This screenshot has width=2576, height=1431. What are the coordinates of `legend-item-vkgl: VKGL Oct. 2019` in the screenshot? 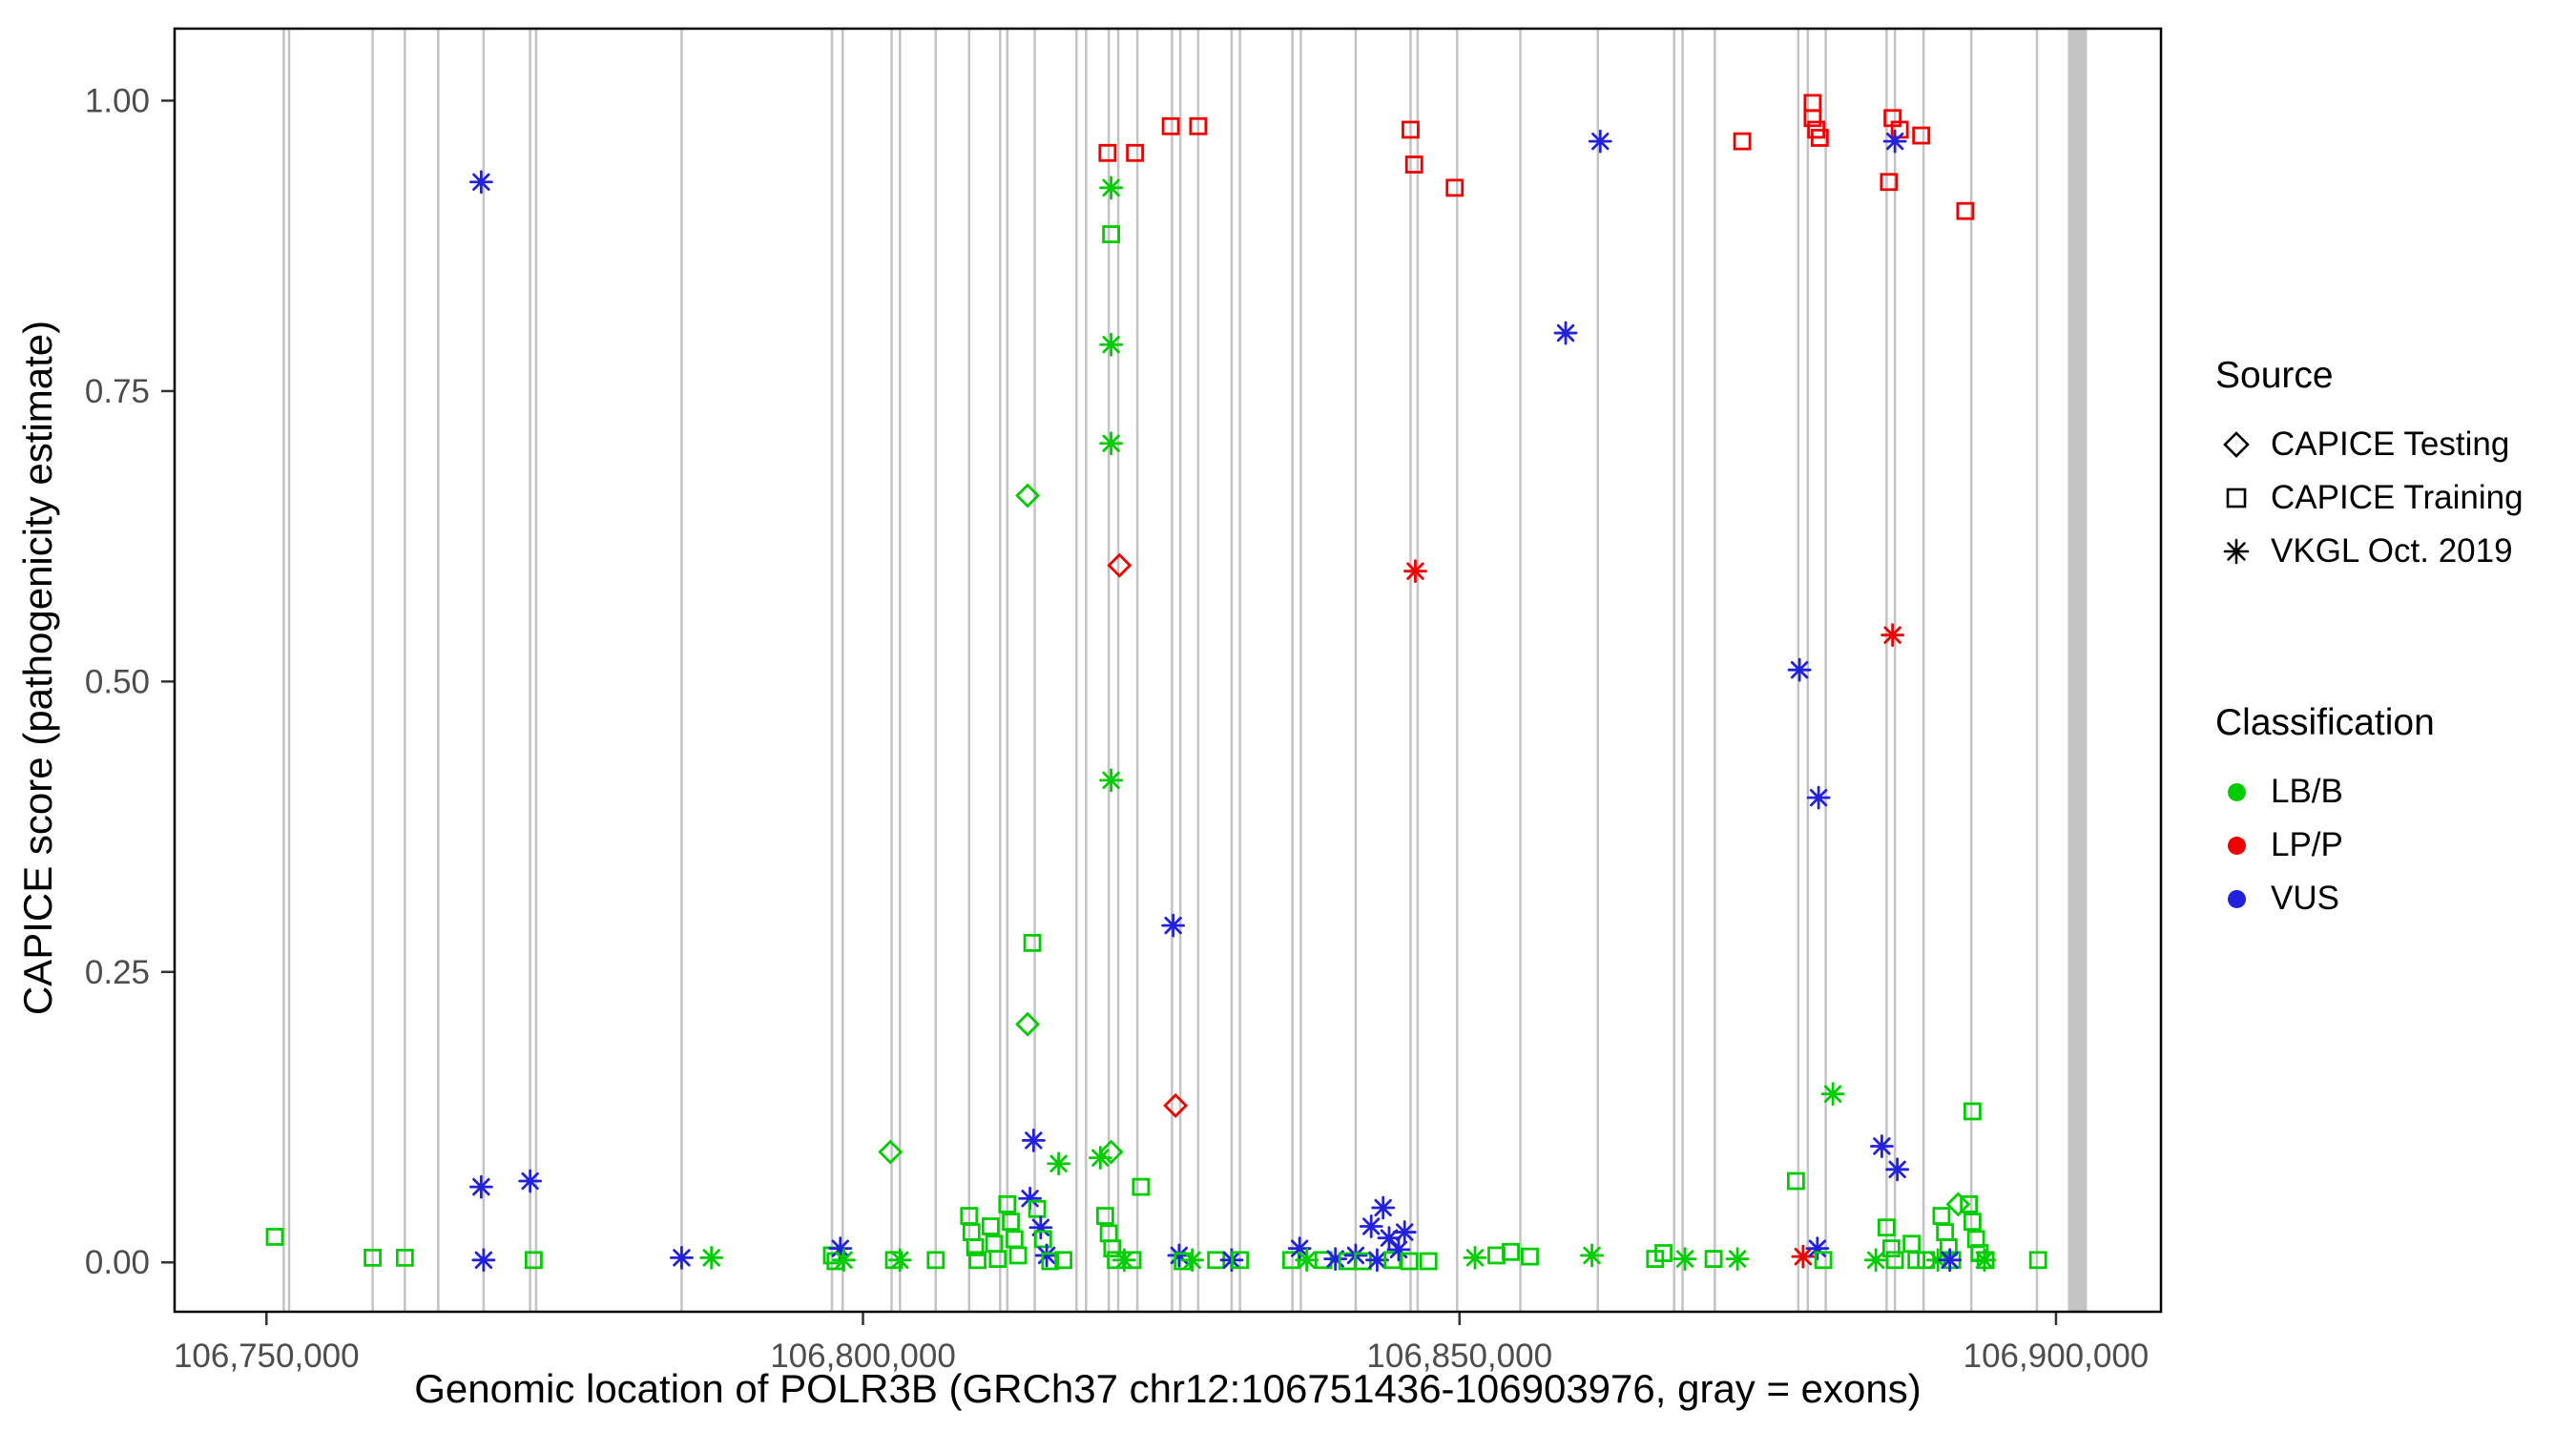 It's located at (2394, 551).